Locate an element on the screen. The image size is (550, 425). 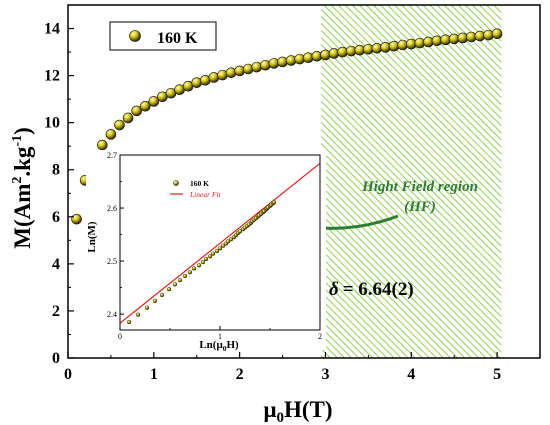
inset-y-tick-label: 2.5 is located at coordinates (112, 261).